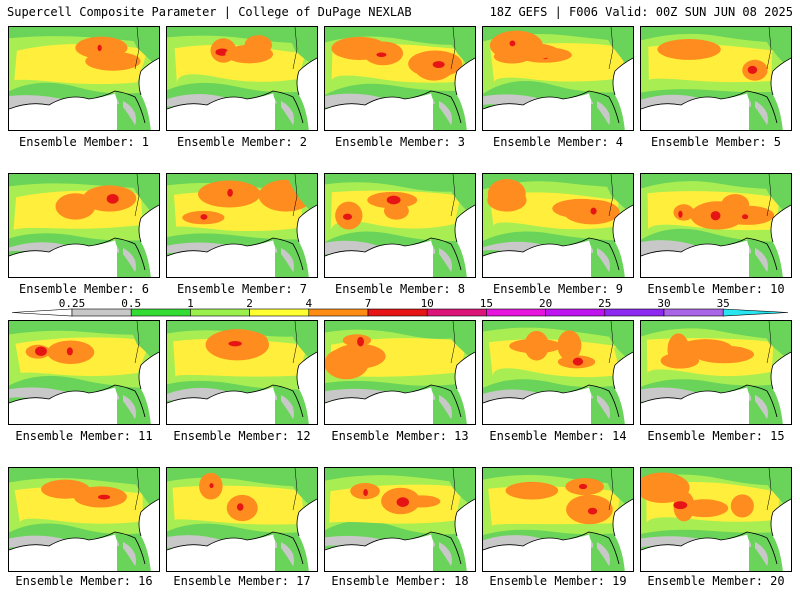 Image resolution: width=800 pixels, height=600 pixels. Describe the element at coordinates (427, 303) in the screenshot. I see `legend-tick-label: 10` at that location.